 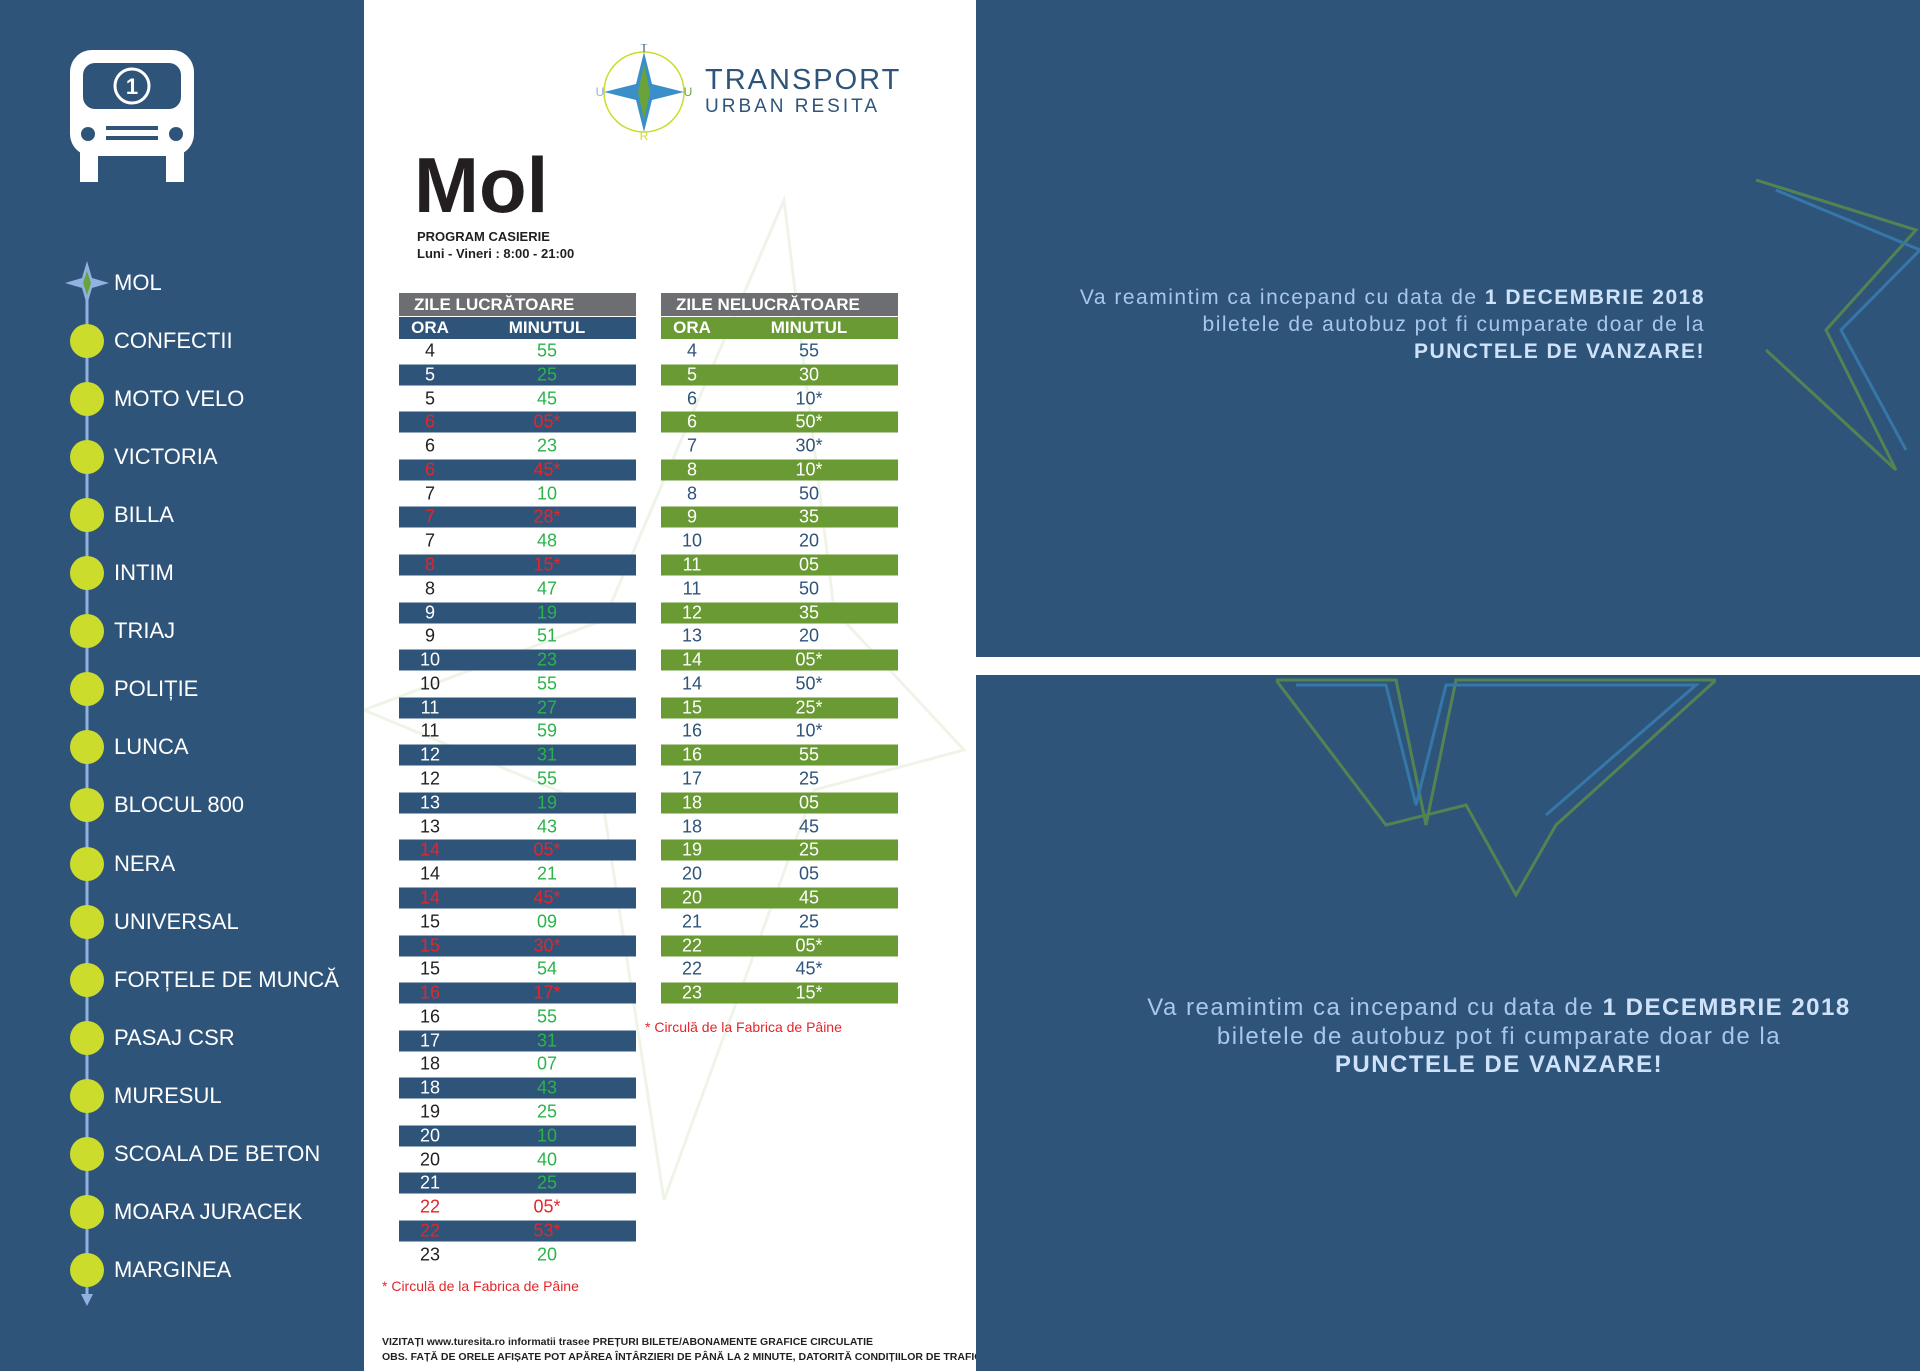 I want to click on bus-line: 1, so click(x=132, y=86).